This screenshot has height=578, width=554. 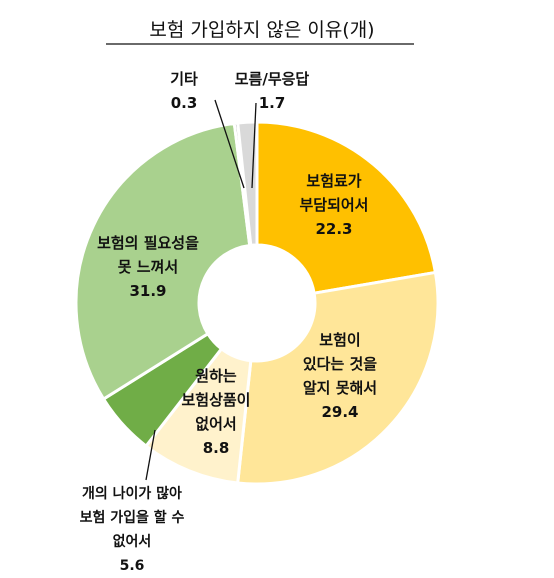 What do you see at coordinates (148, 243) in the screenshot?
I see `category-label-line: 보험의 필요성을` at bounding box center [148, 243].